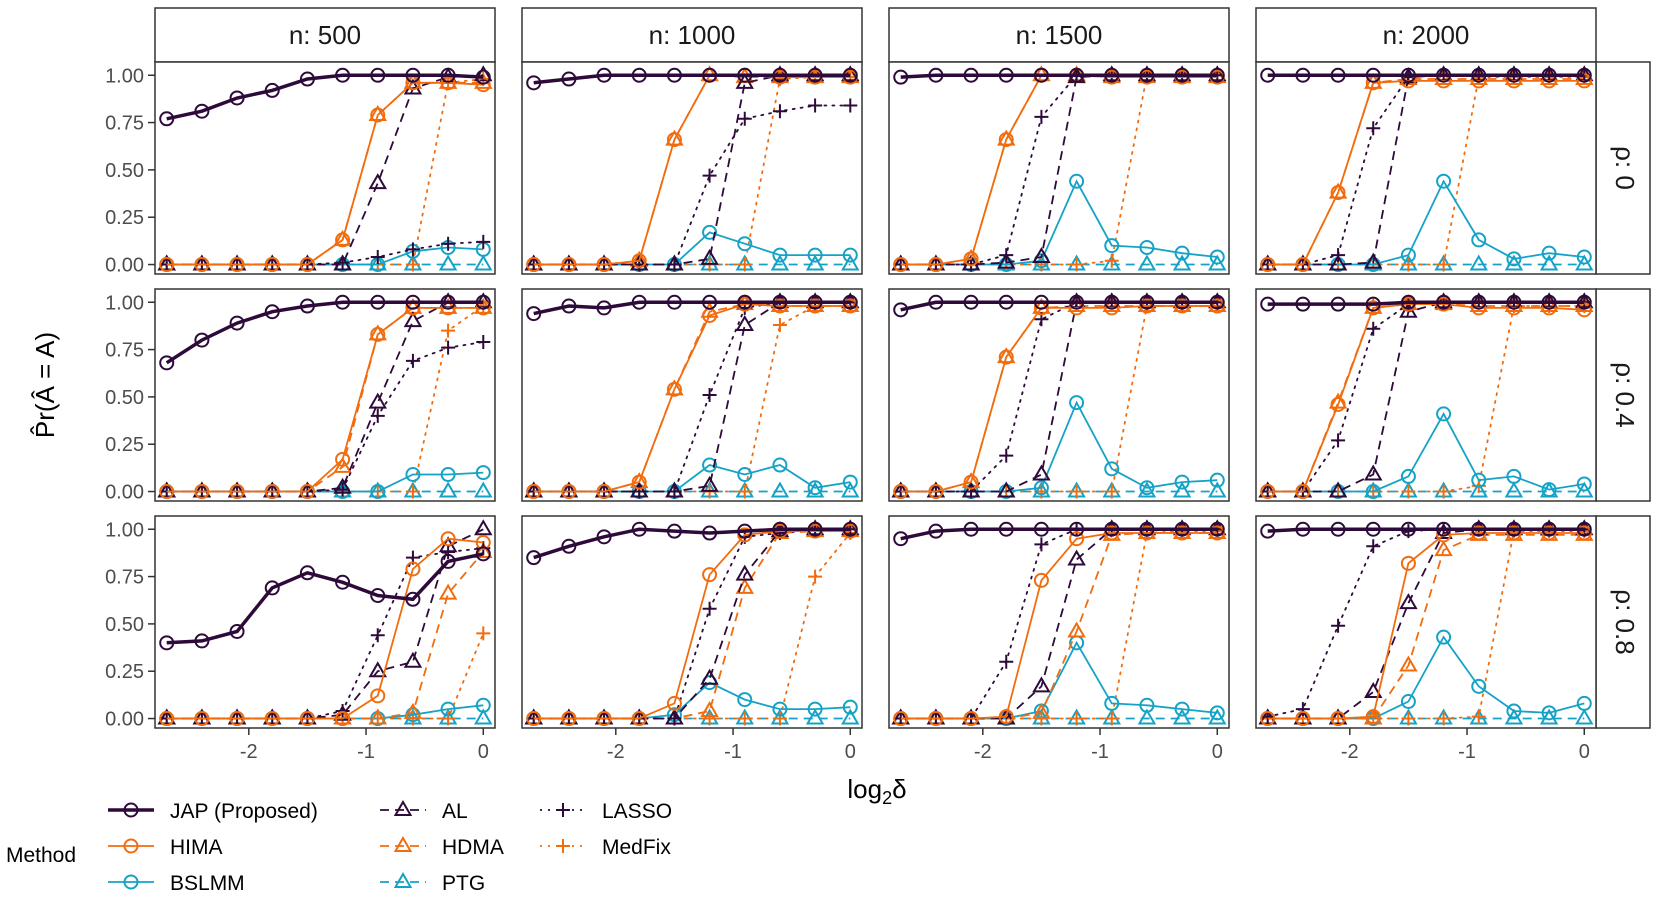 Image resolution: width=1664 pixels, height=900 pixels. What do you see at coordinates (432, 883) in the screenshot?
I see `legend-item-ptg: PTG` at bounding box center [432, 883].